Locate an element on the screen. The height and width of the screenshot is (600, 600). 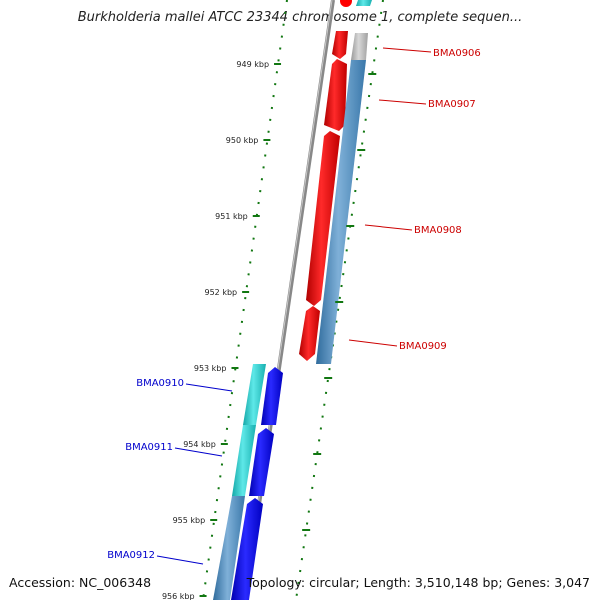
partial-gene-marker is located at coordinates (346, 3).